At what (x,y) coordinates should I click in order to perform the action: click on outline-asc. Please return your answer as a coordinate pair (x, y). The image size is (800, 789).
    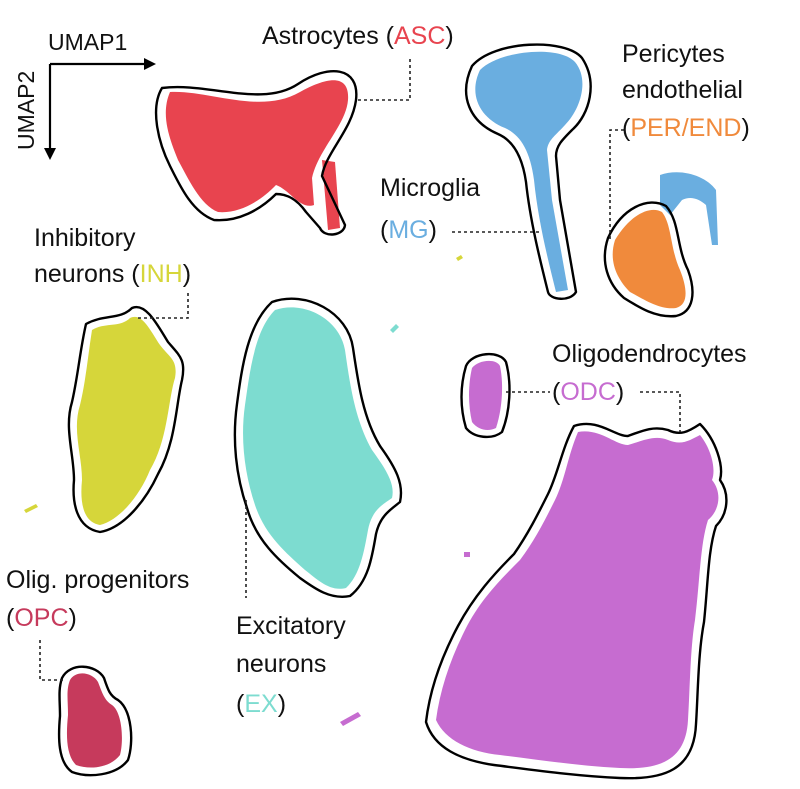
    Looking at the image, I should click on (256, 153).